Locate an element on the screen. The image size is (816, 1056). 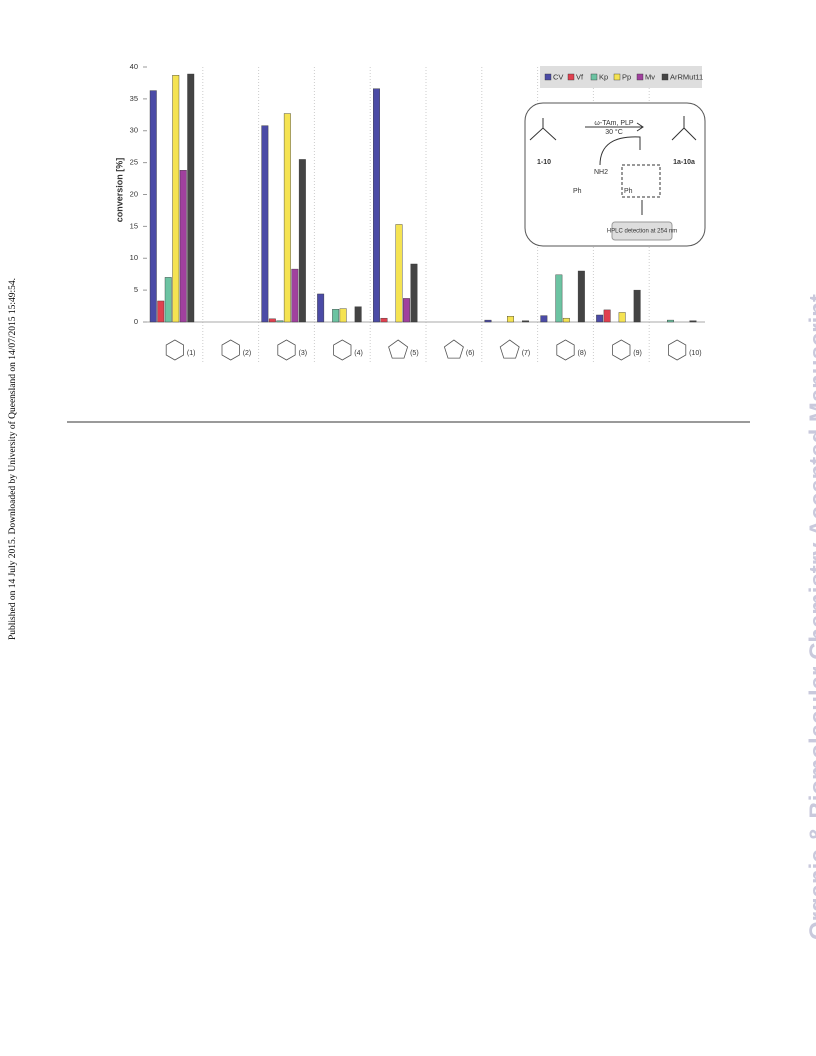
legend-label: Mv is located at coordinates (650, 76).